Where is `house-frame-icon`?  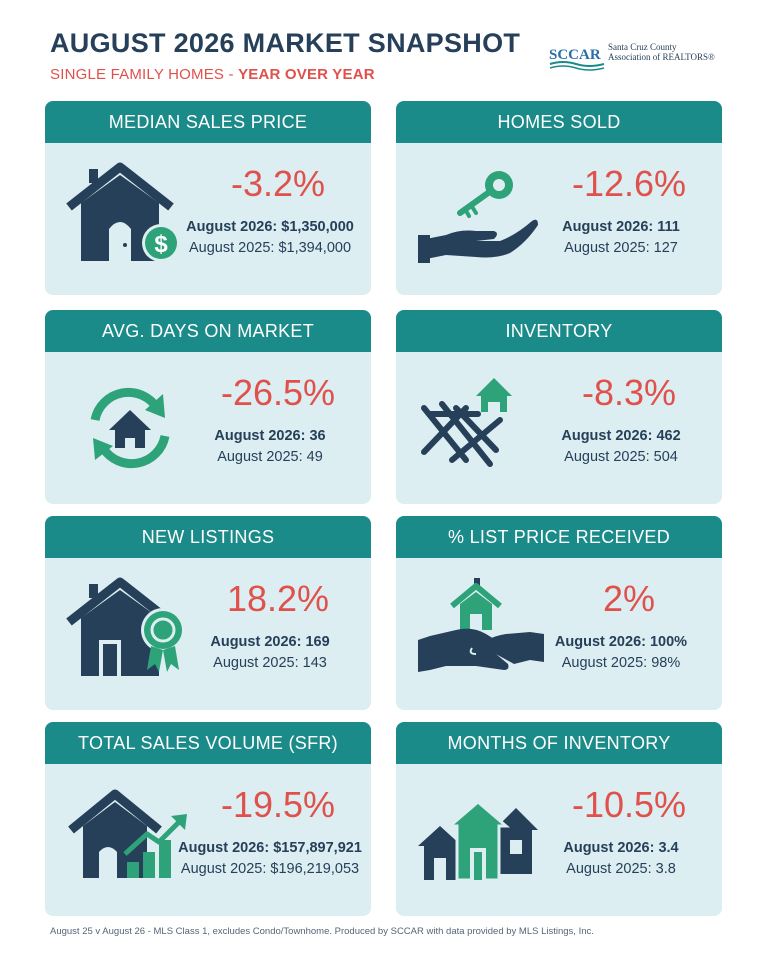 house-frame-icon is located at coordinates (466, 422).